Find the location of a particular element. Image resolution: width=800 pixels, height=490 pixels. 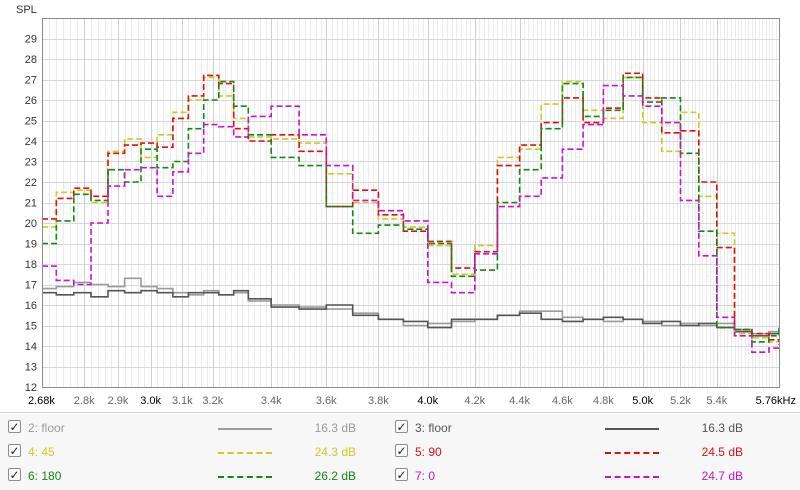

series-2-value: 16.3 dB is located at coordinates (335, 428).